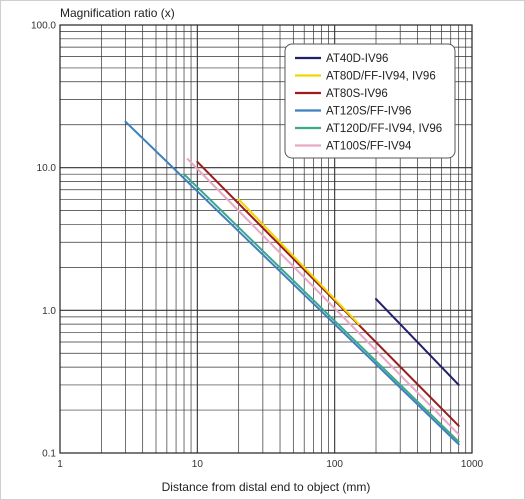 Image resolution: width=525 pixels, height=500 pixels. Describe the element at coordinates (368, 112) in the screenshot. I see `legend-label: AT120S/FF-IV96` at that location.